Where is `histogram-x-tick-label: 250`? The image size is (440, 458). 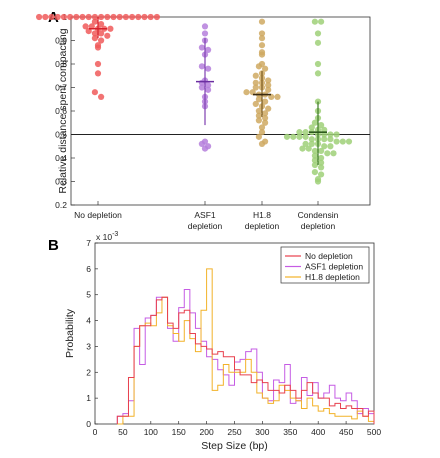
histogram-x-tick-label: 250 is located at coordinates (234, 432).